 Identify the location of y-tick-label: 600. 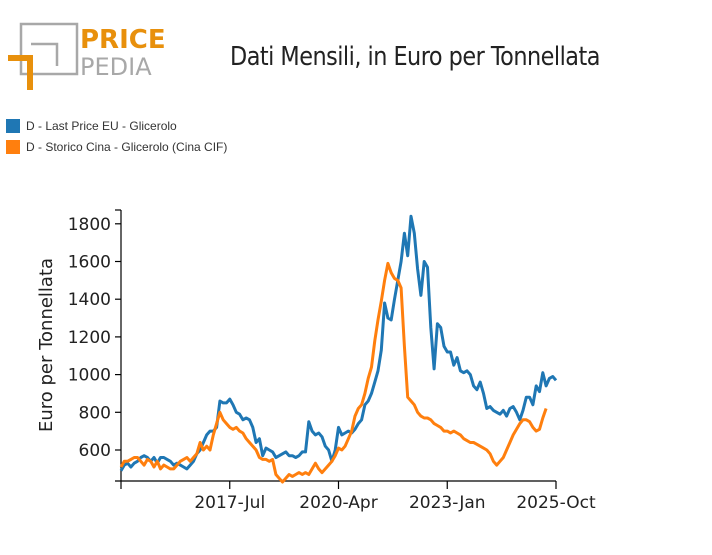
(95, 451).